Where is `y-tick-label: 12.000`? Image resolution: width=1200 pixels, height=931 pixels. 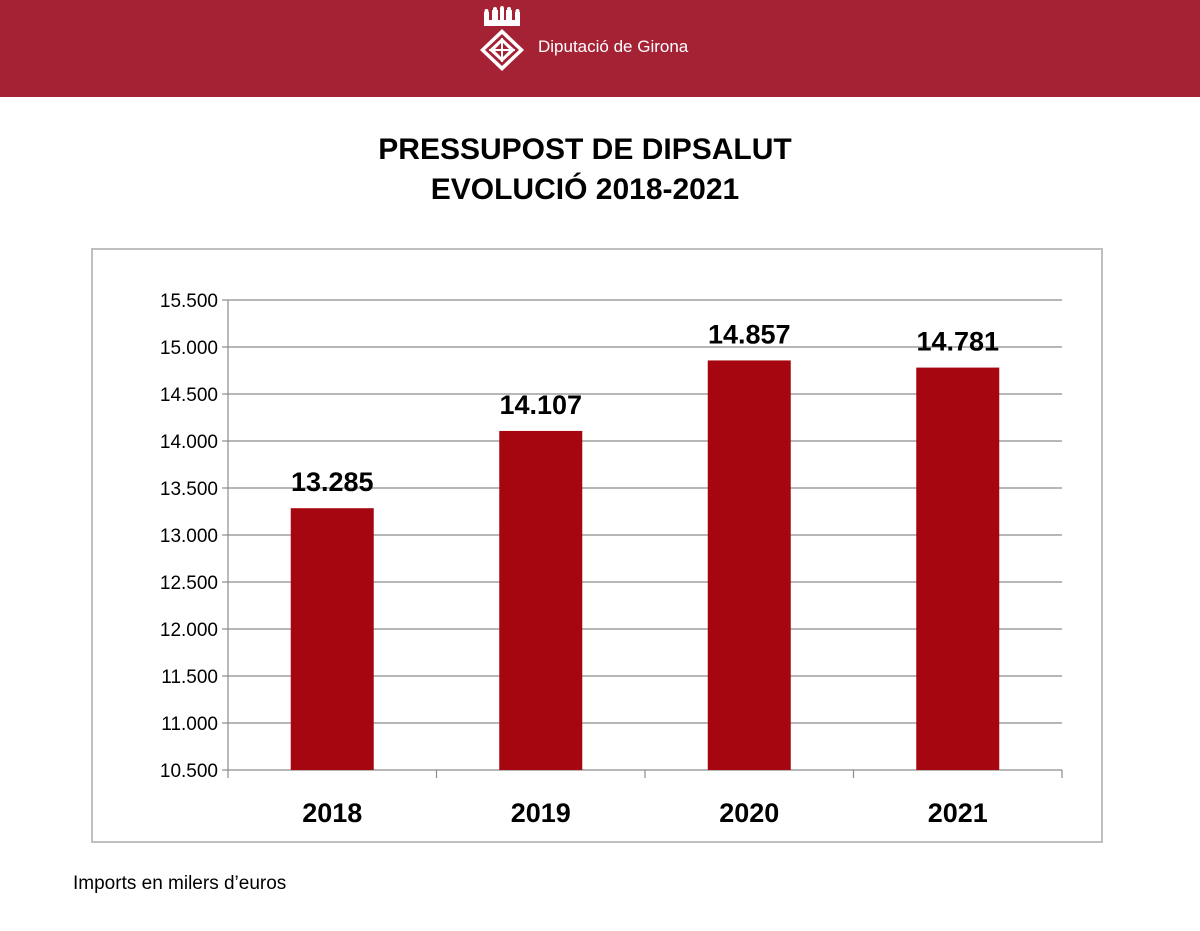 y-tick-label: 12.000 is located at coordinates (189, 630).